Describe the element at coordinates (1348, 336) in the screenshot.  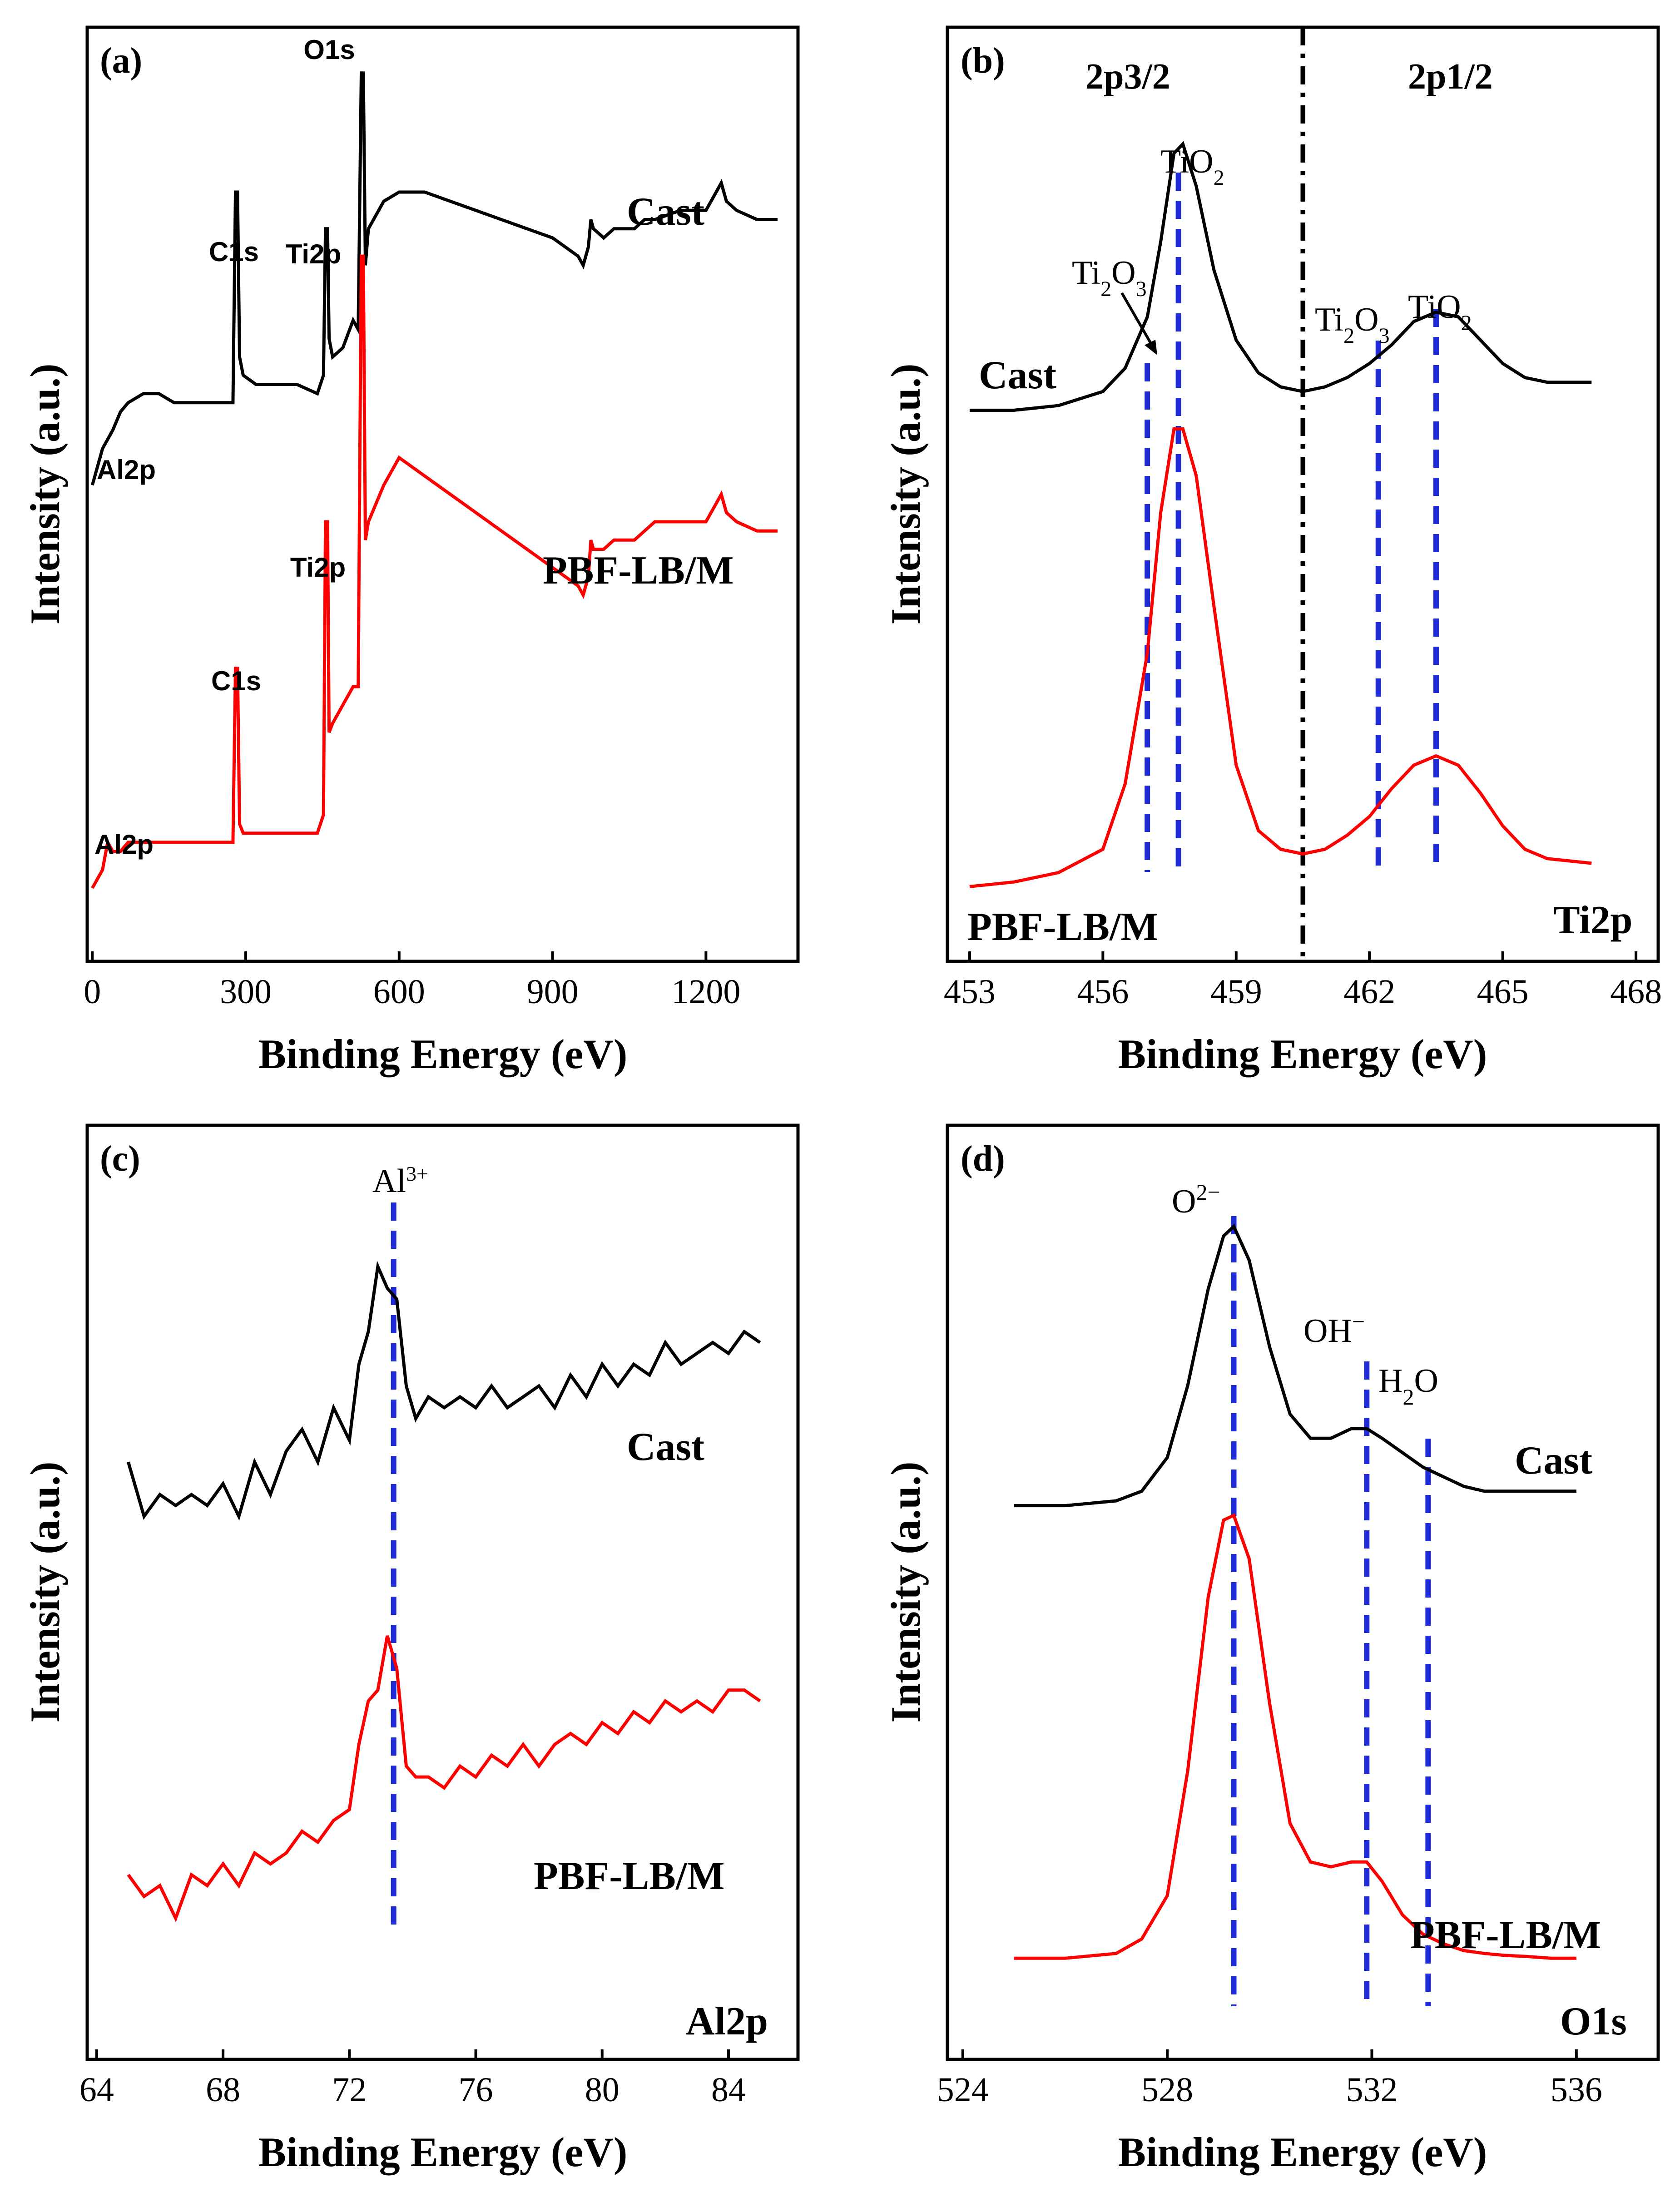
I see `panel-b-ann-ti2o3-right-sub1: 2` at that location.